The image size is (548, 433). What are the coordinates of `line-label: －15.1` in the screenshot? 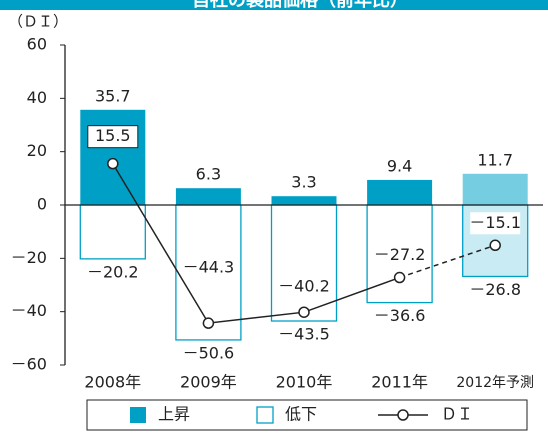 It's located at (495, 222).